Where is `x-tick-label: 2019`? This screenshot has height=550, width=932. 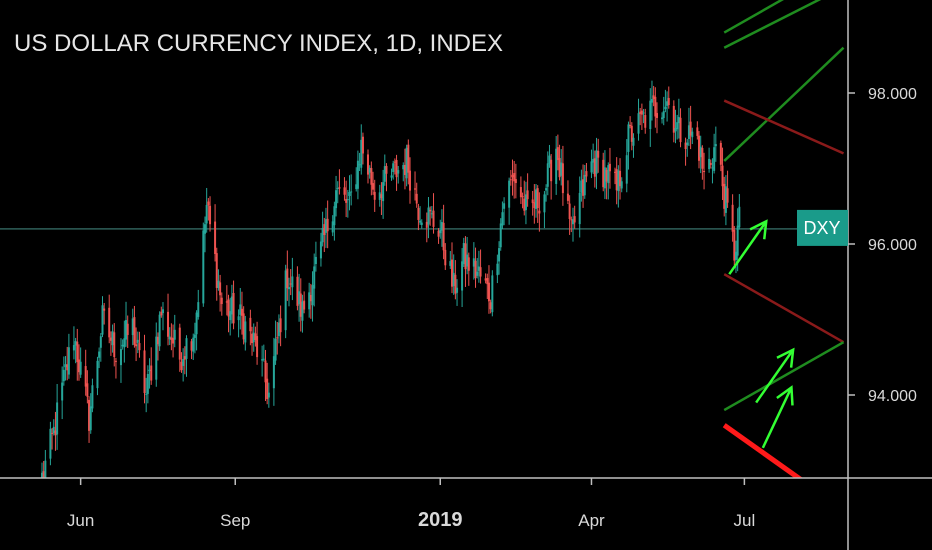
x-tick-label: 2019 is located at coordinates (440, 520).